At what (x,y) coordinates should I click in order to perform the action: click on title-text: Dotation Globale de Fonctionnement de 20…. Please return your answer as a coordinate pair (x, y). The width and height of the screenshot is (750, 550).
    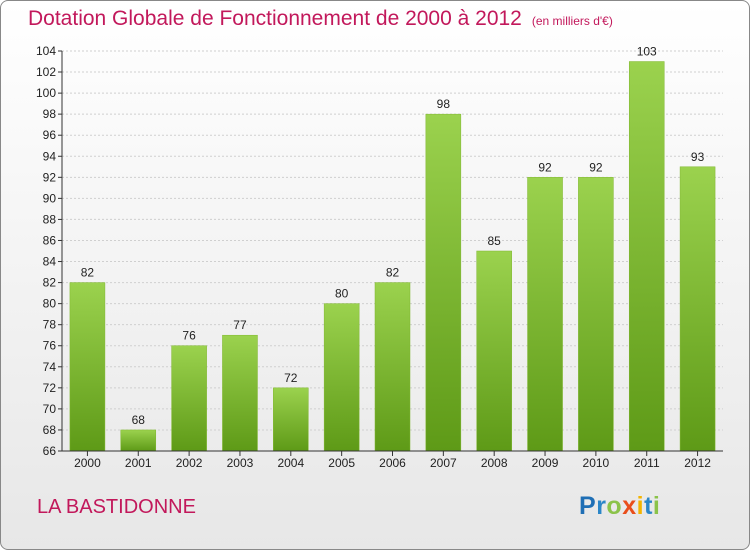
    Looking at the image, I should click on (275, 18).